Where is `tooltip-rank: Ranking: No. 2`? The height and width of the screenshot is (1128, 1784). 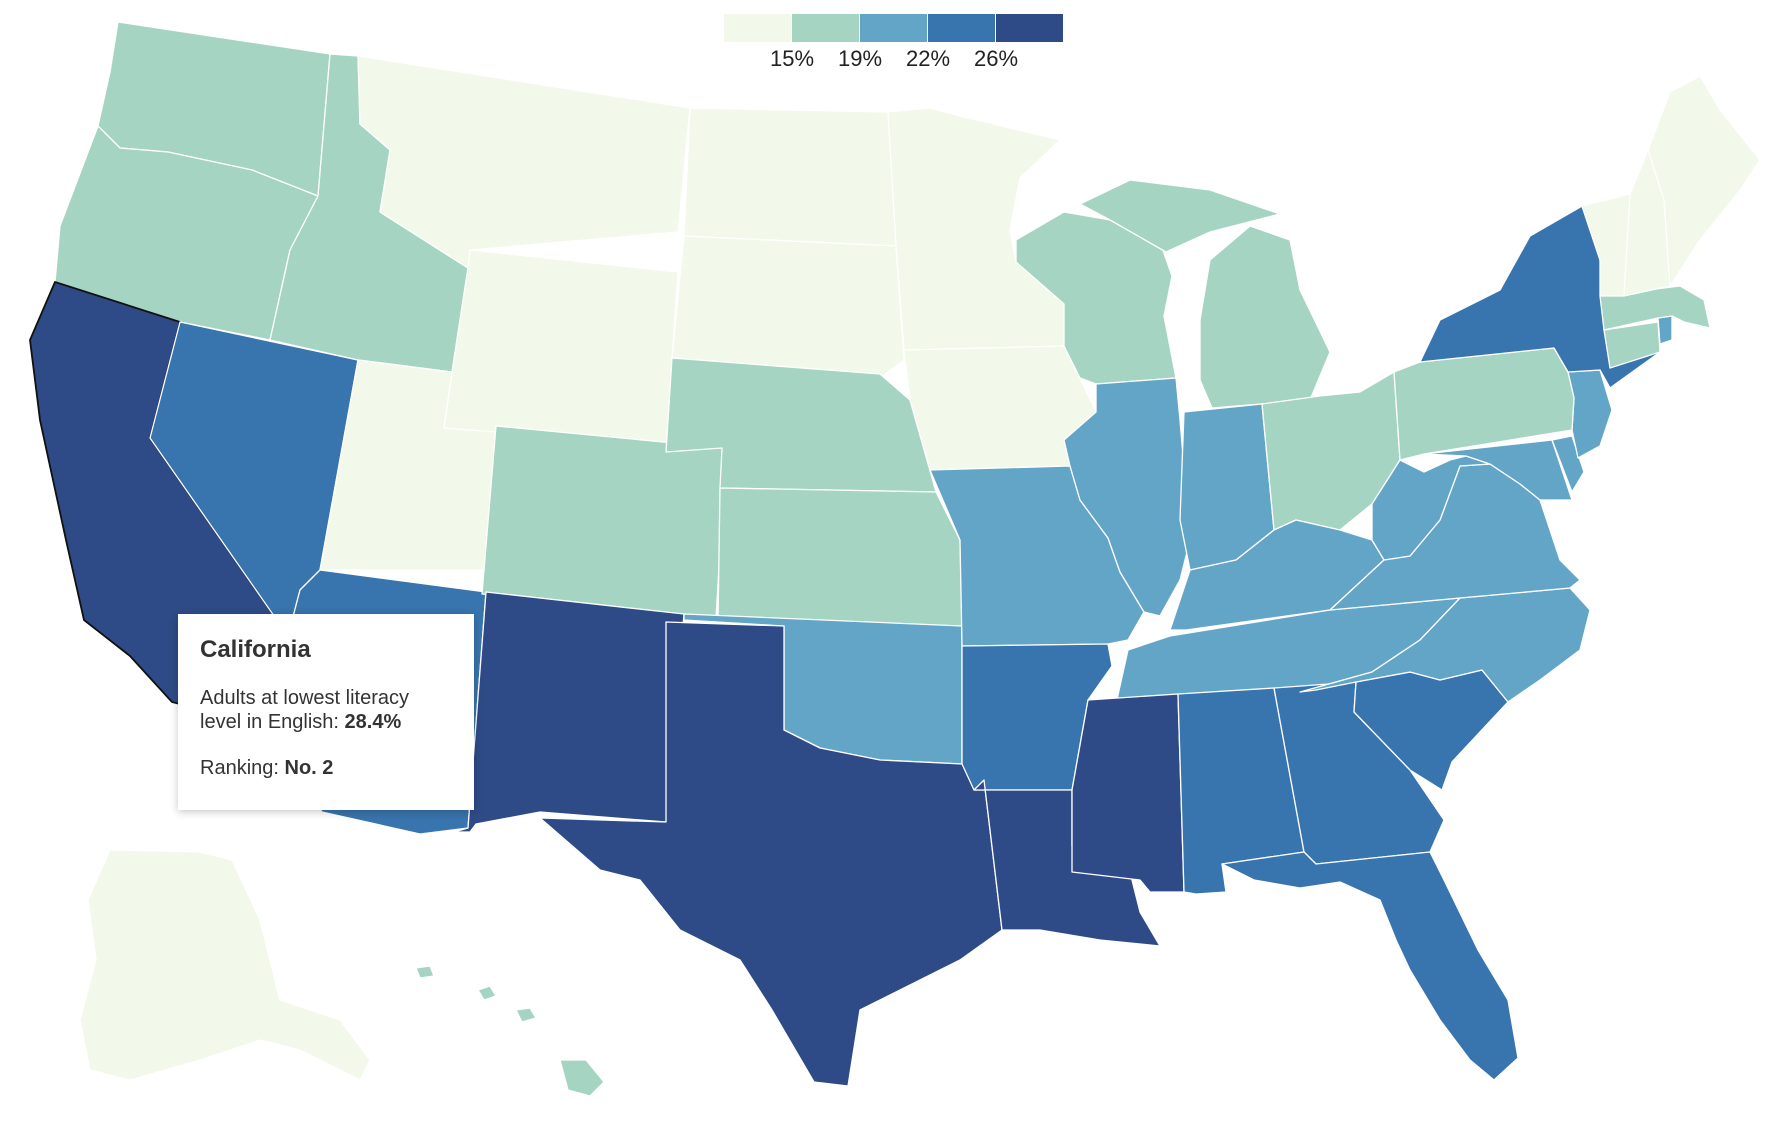 tooltip-rank: Ranking: No. 2 is located at coordinates (326, 768).